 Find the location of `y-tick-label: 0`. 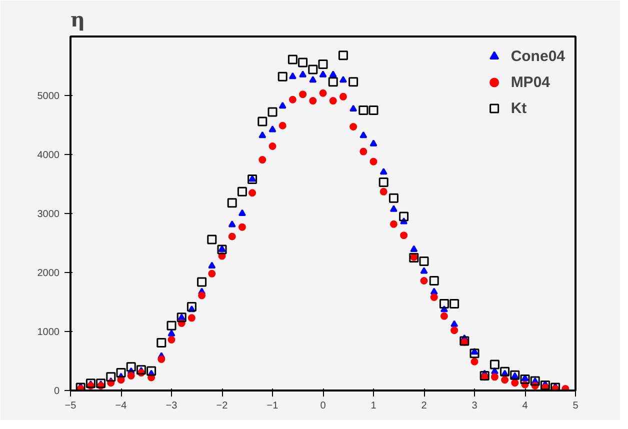

y-tick-label: 0 is located at coordinates (57, 391).